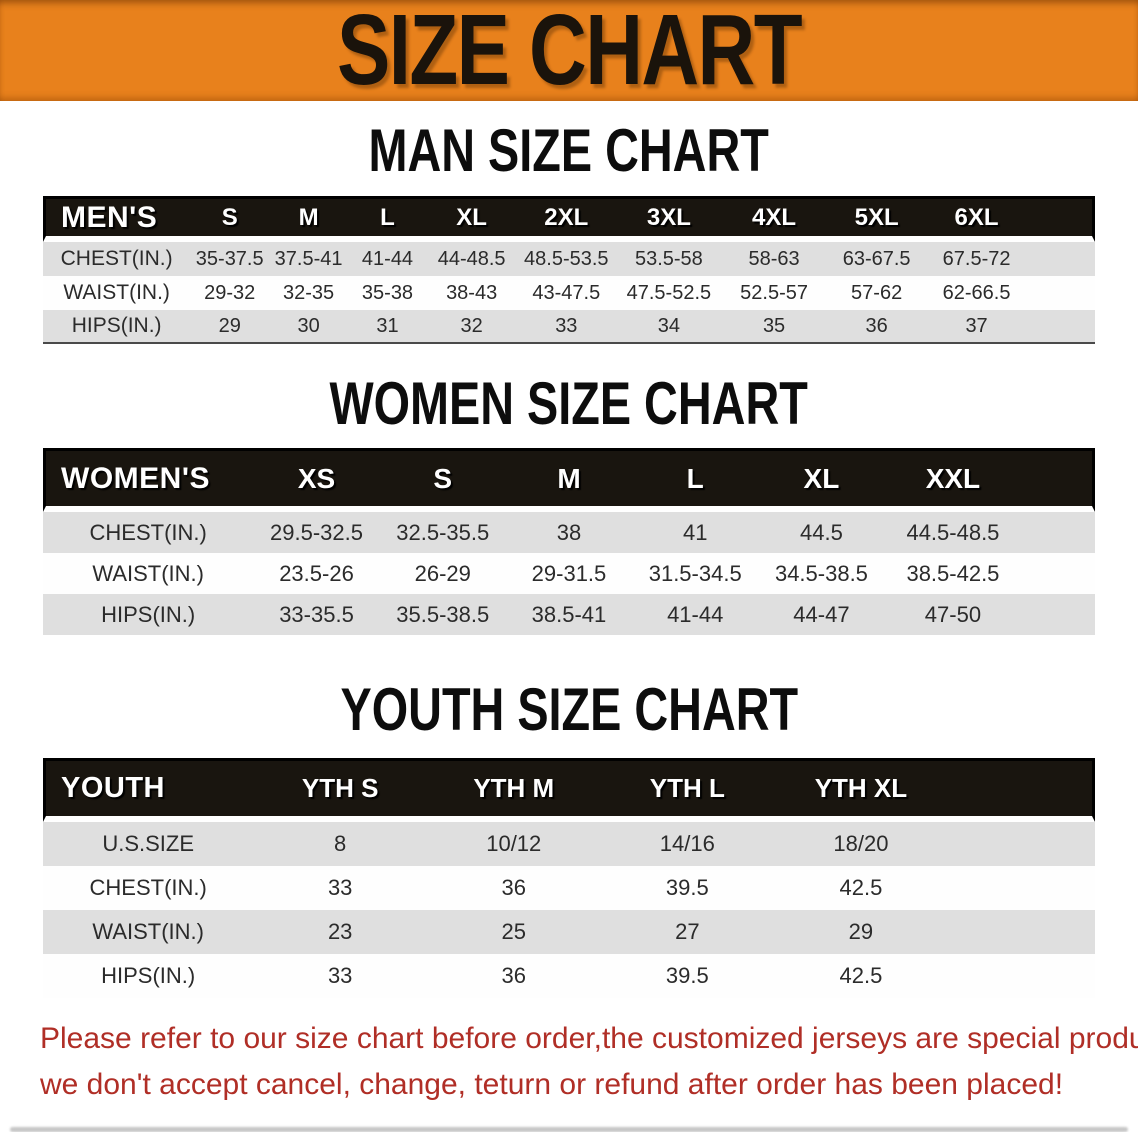 The height and width of the screenshot is (1132, 1138). I want to click on size-value-cell: 18/20, so click(861, 844).